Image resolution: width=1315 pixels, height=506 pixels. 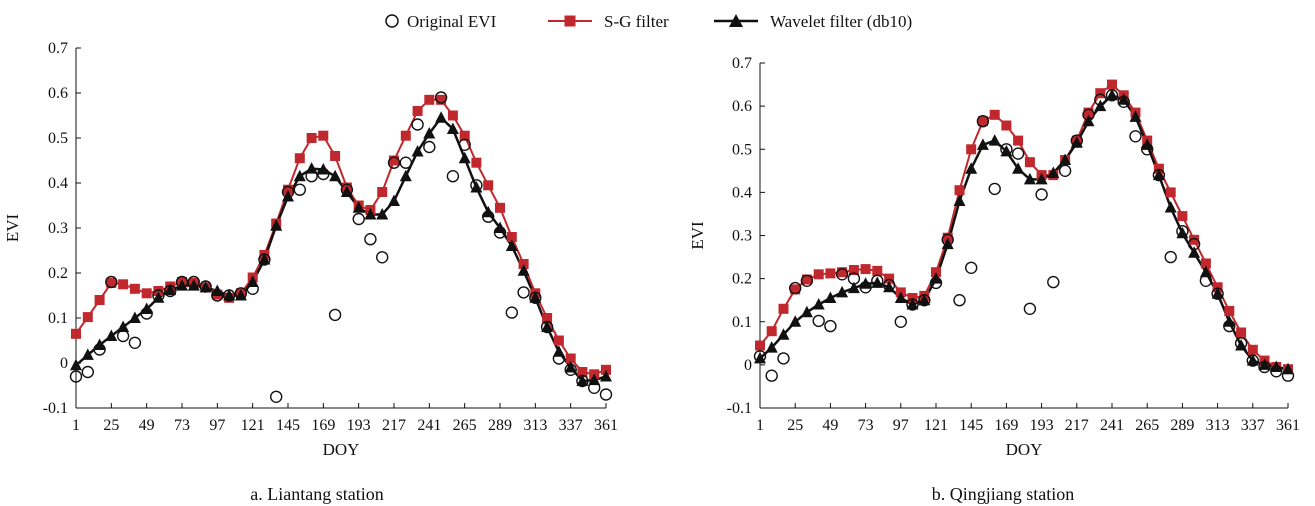 What do you see at coordinates (1218, 425) in the screenshot?
I see `x-tick-label: 313` at bounding box center [1218, 425].